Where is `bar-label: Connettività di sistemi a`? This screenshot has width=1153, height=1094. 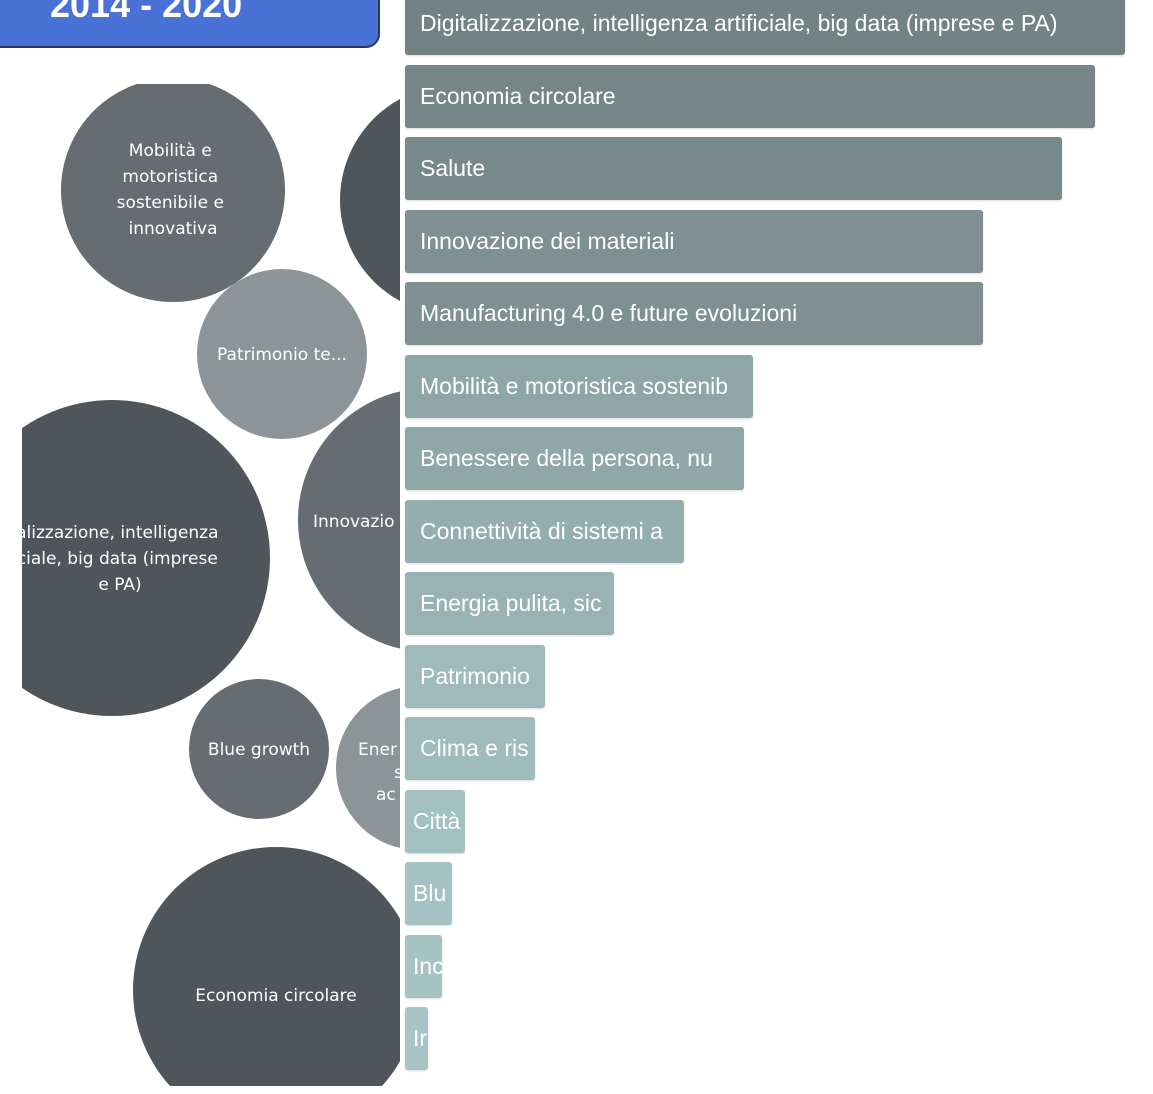 bar-label: Connettività di sistemi a is located at coordinates (541, 531).